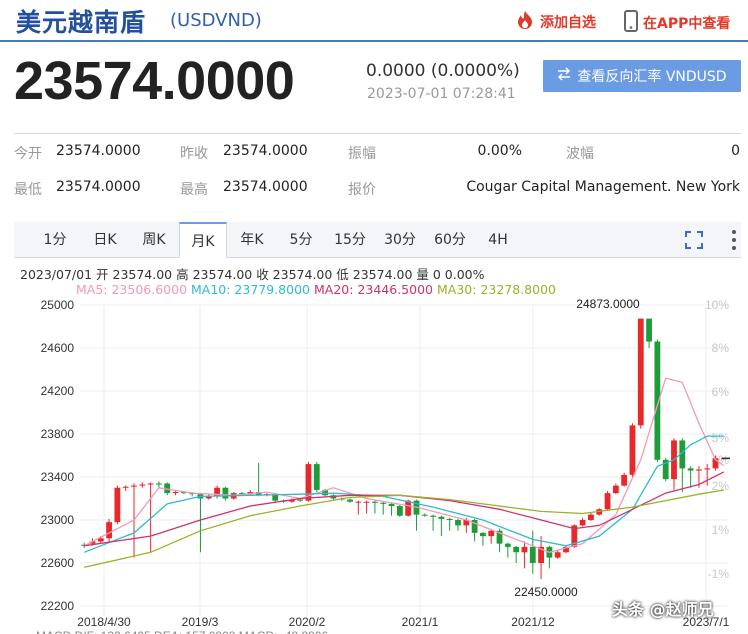 The height and width of the screenshot is (634, 748). What do you see at coordinates (362, 154) in the screenshot?
I see `amplitude-label: 振幅` at bounding box center [362, 154].